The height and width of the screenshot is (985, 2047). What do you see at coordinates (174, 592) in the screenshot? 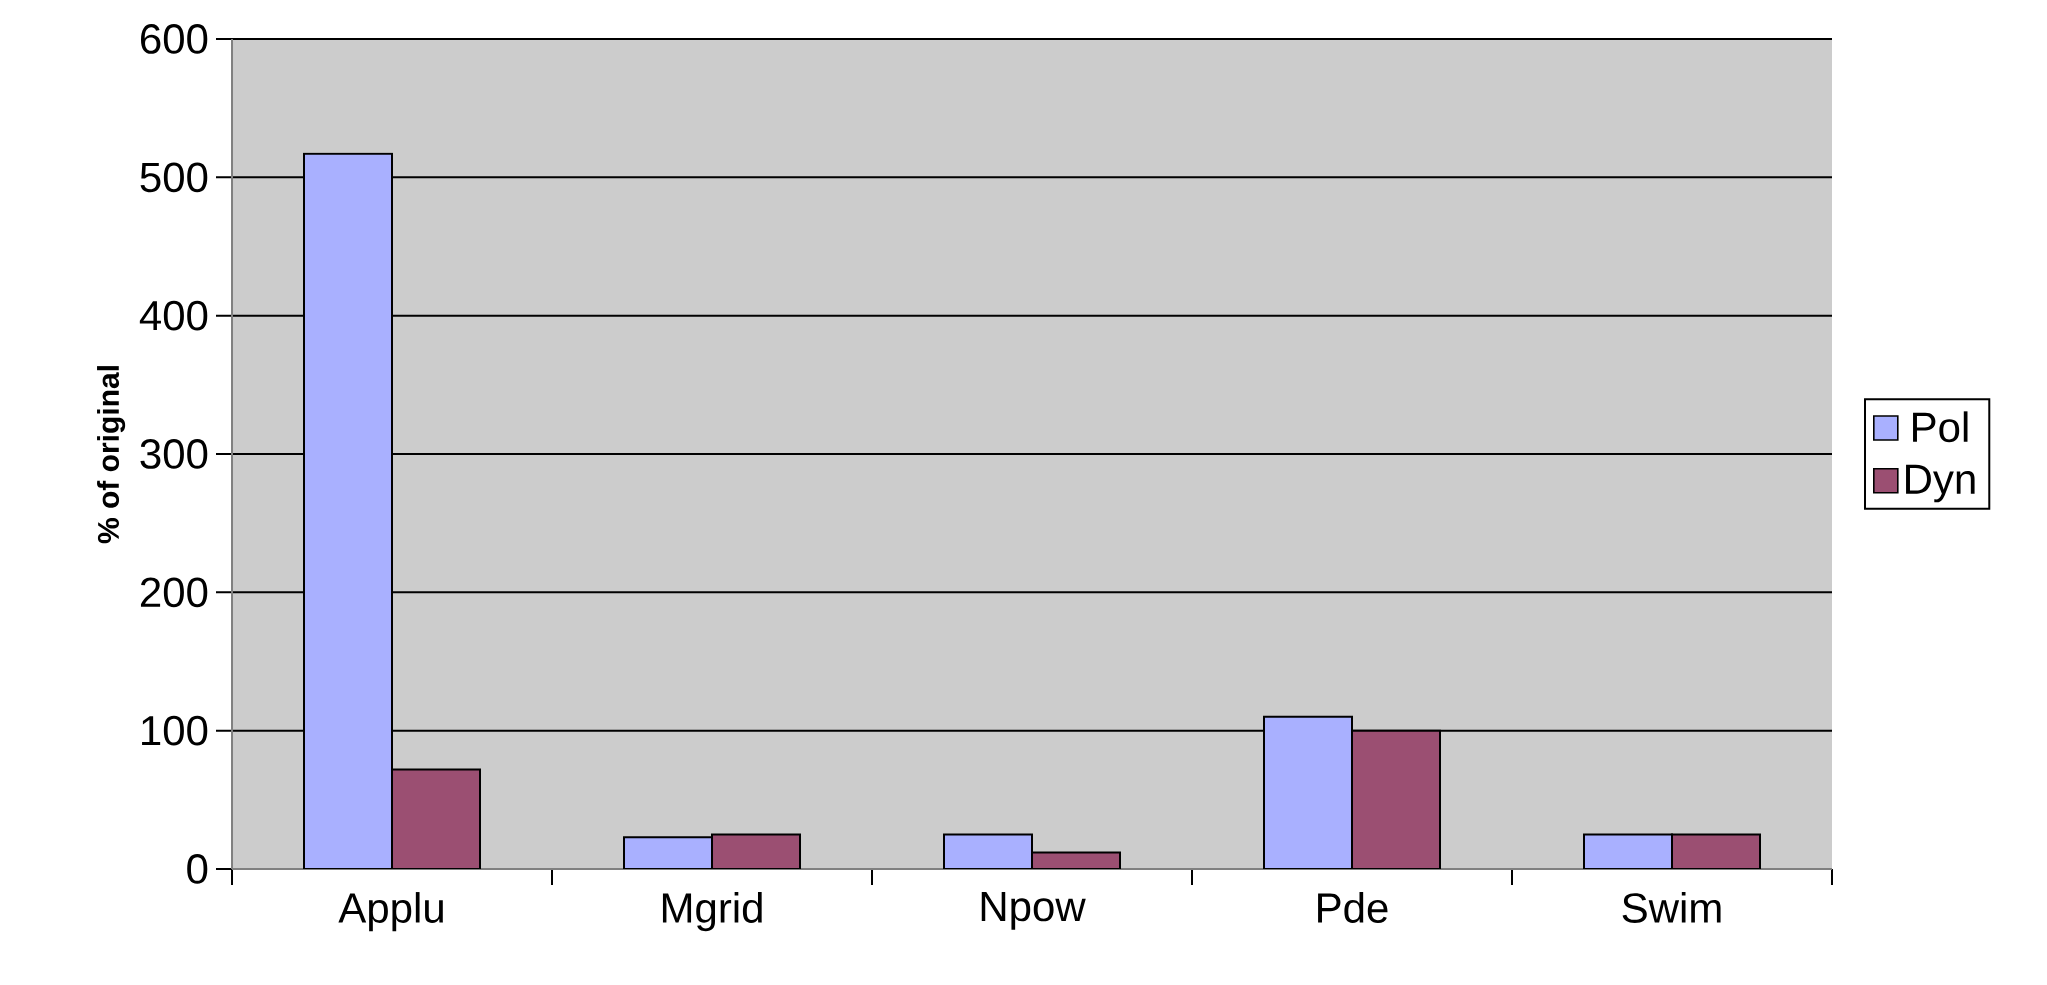
I see `y-tick-label: 200` at bounding box center [174, 592].